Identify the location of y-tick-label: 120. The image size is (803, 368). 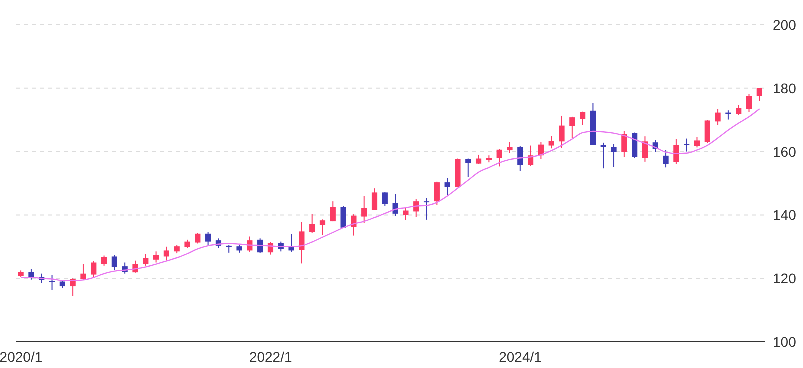
(785, 278).